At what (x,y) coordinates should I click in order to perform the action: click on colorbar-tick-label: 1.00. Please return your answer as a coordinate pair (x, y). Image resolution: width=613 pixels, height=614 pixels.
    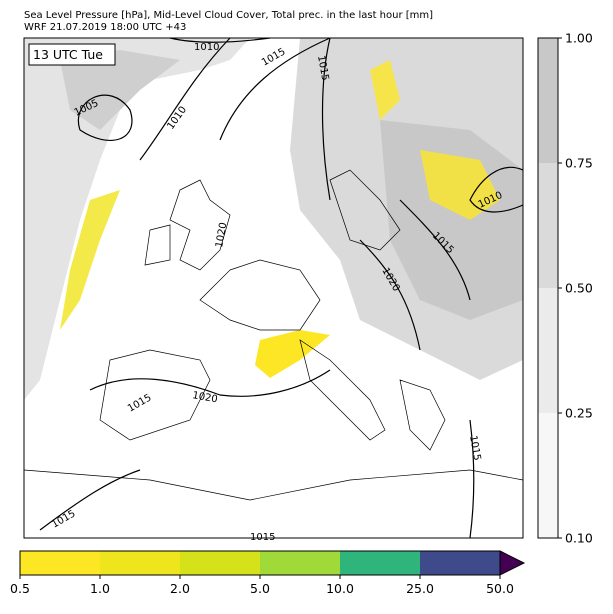
    Looking at the image, I should click on (579, 38).